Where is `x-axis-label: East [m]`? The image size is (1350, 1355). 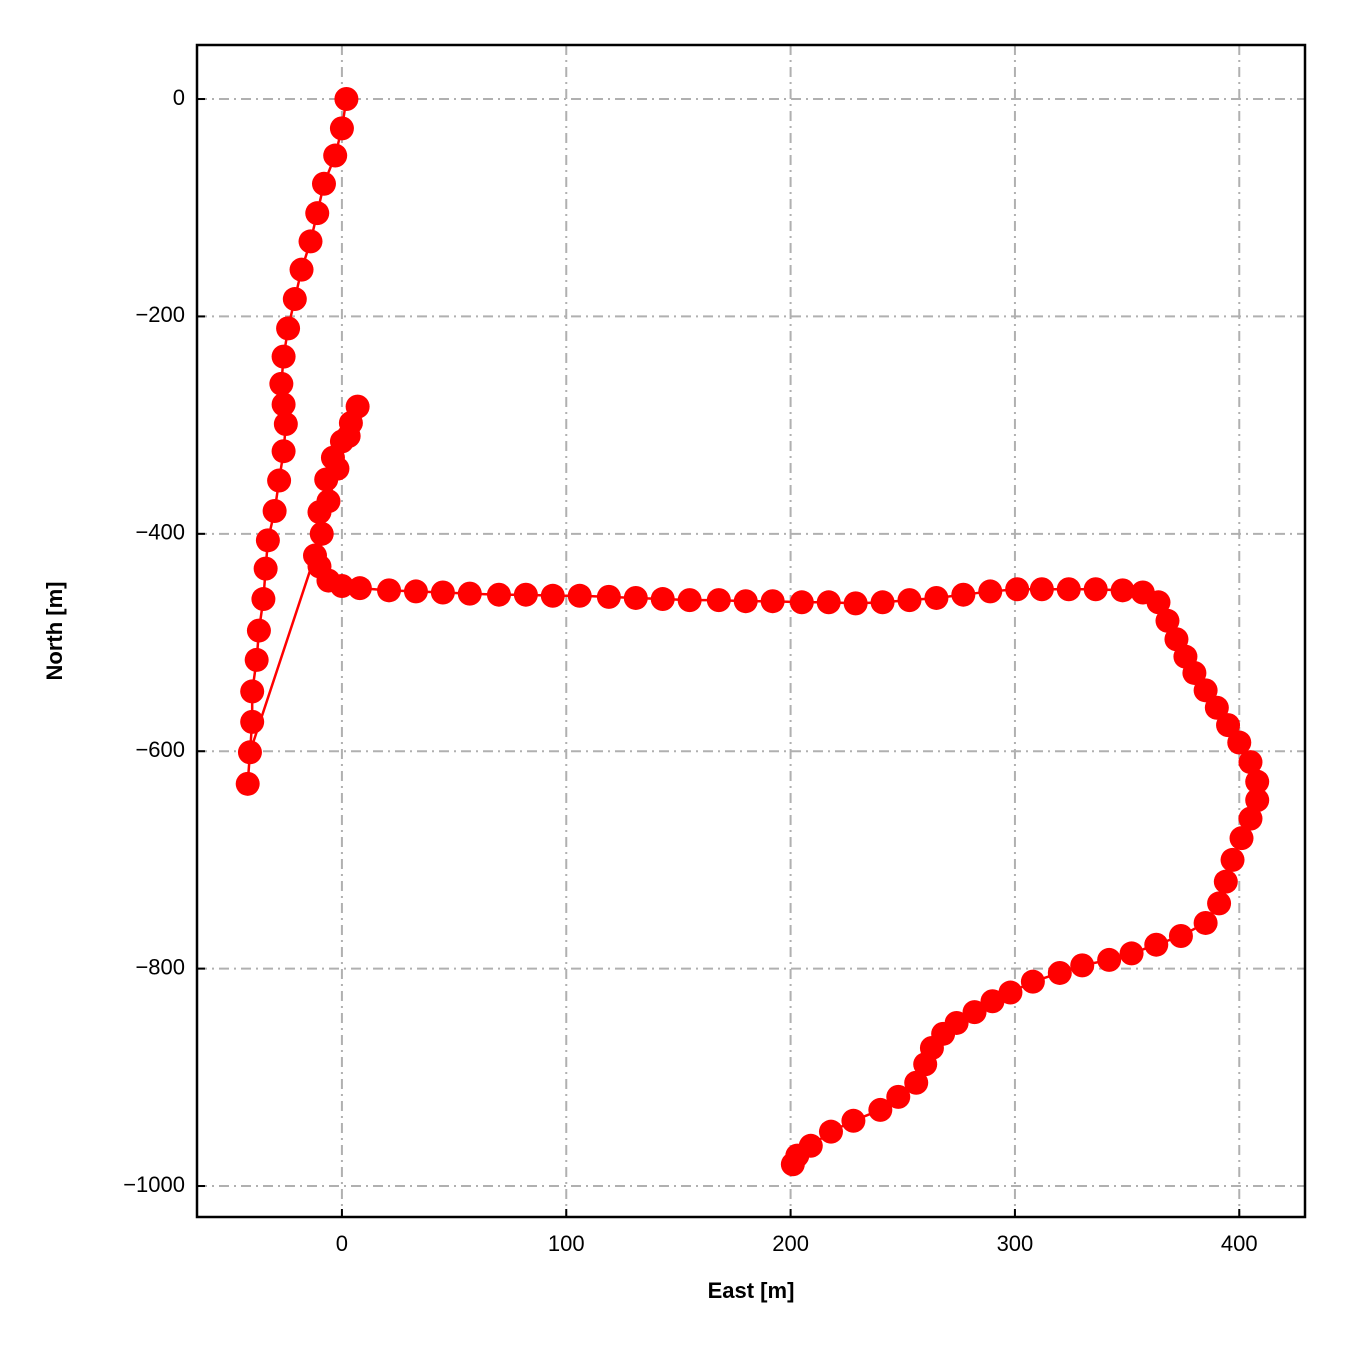 x-axis-label: East [m] is located at coordinates (751, 1290).